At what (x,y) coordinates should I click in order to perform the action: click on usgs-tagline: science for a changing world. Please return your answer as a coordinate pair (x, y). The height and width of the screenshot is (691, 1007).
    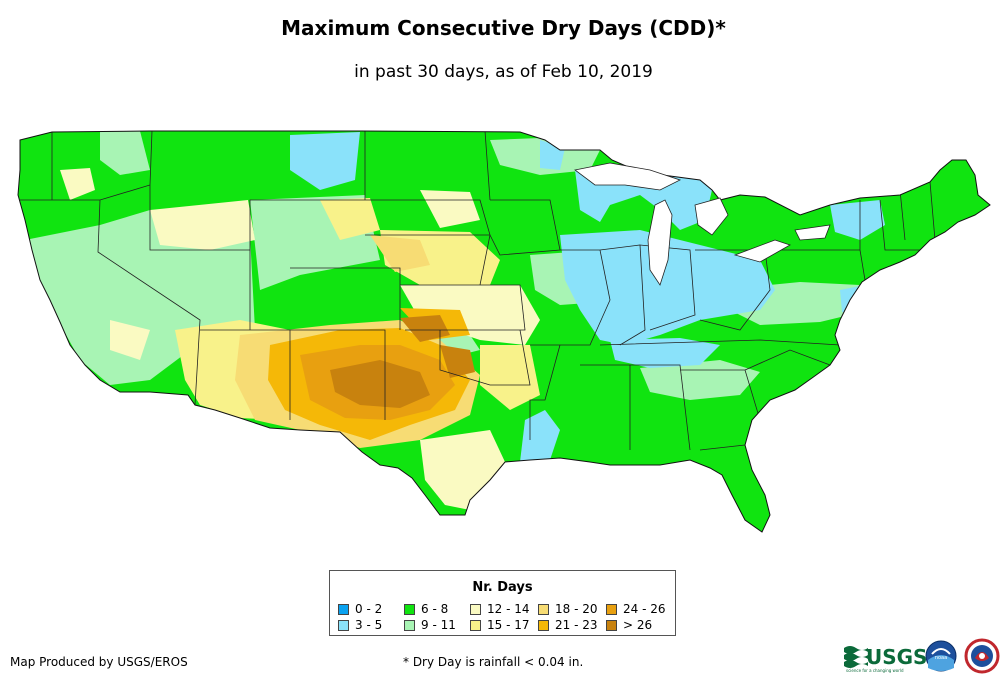
    Looking at the image, I should click on (875, 670).